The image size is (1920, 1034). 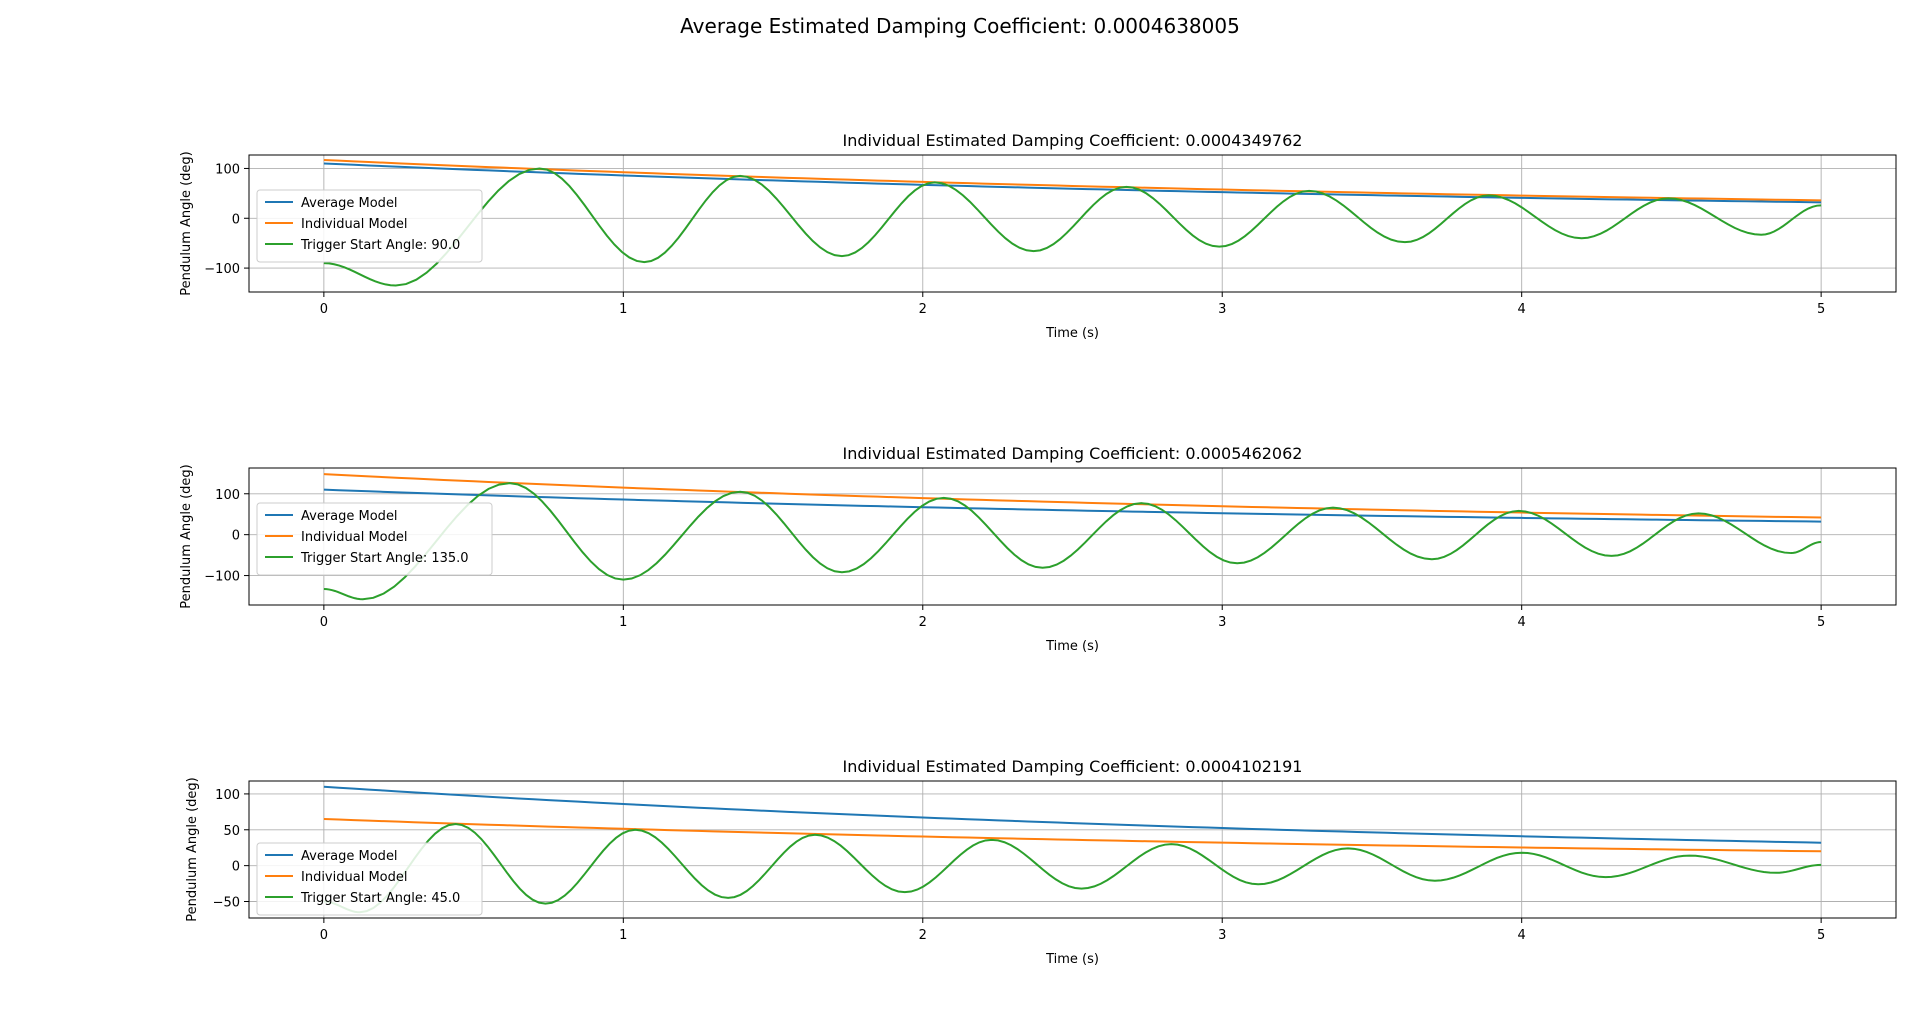 What do you see at coordinates (380, 898) in the screenshot?
I see `legend-entry: Trigger Start Angle: 45.0` at bounding box center [380, 898].